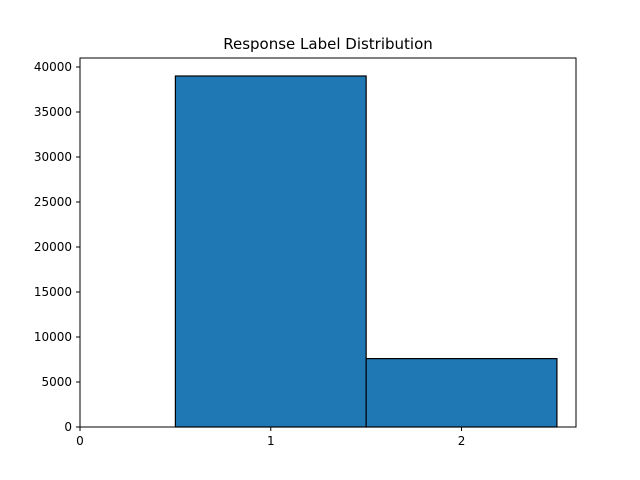  What do you see at coordinates (53, 67) in the screenshot?
I see `y-tick-label-40000: 40000` at bounding box center [53, 67].